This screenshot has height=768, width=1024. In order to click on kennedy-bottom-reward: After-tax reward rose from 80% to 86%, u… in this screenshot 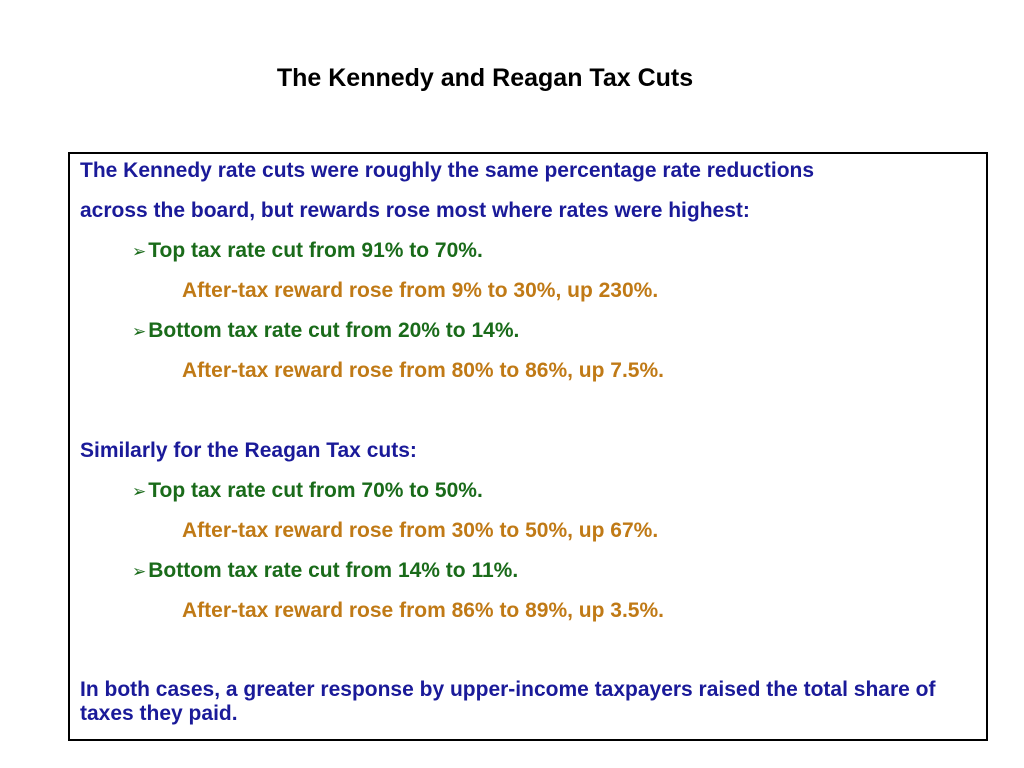, I will do `click(423, 370)`.